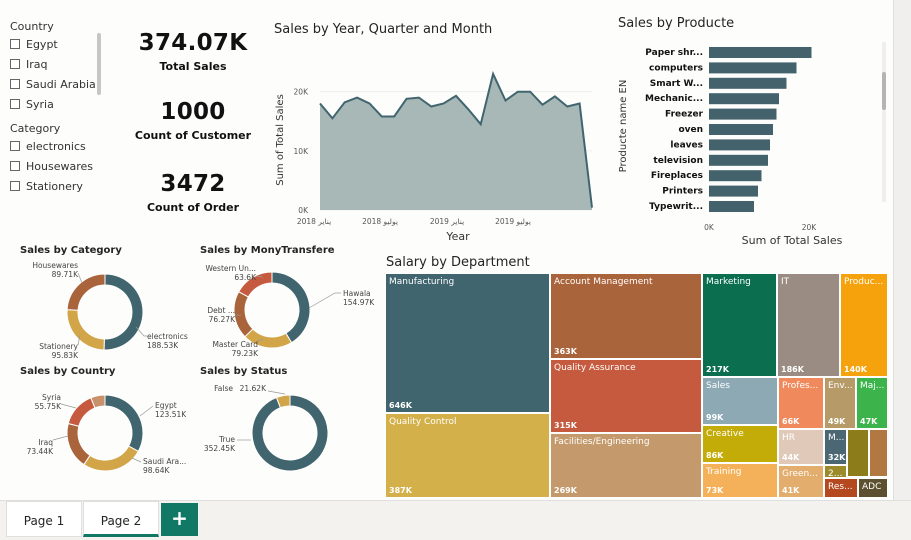  I want to click on area-fill, so click(456, 142).